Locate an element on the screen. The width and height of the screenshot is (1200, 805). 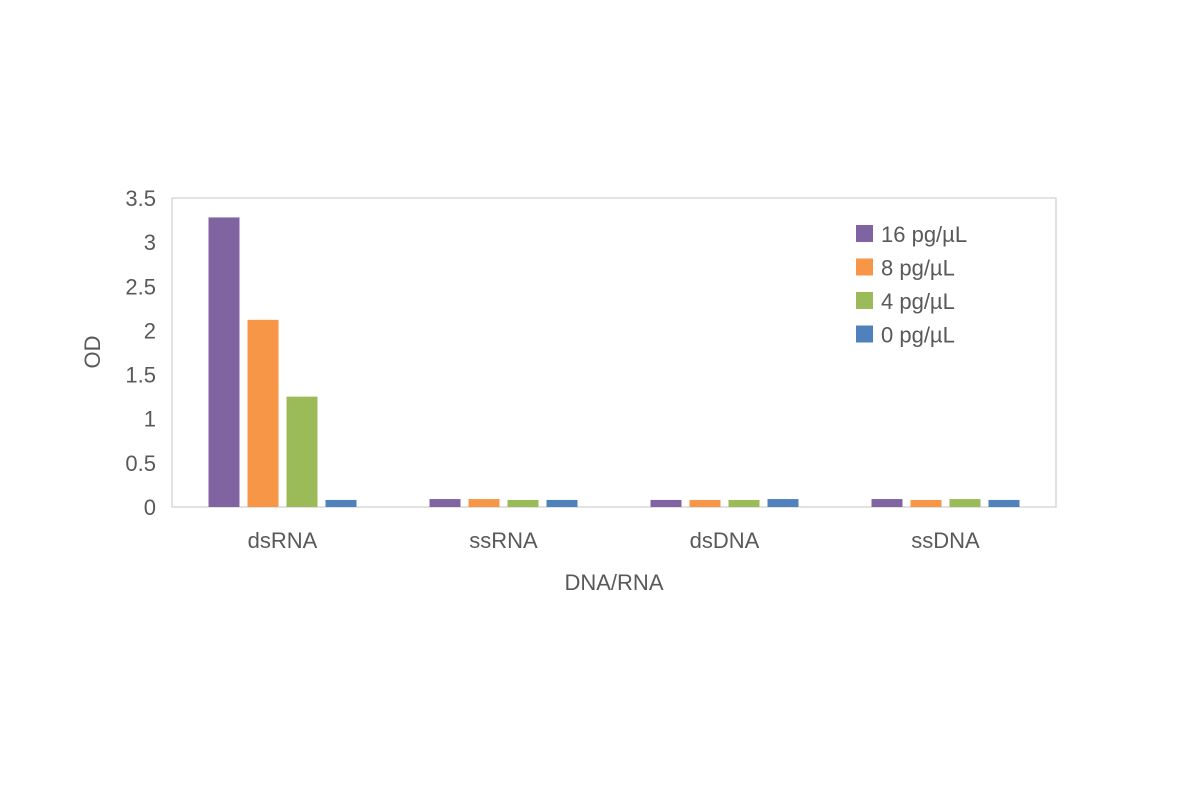
y-tick-label: 1.5 is located at coordinates (140, 375).